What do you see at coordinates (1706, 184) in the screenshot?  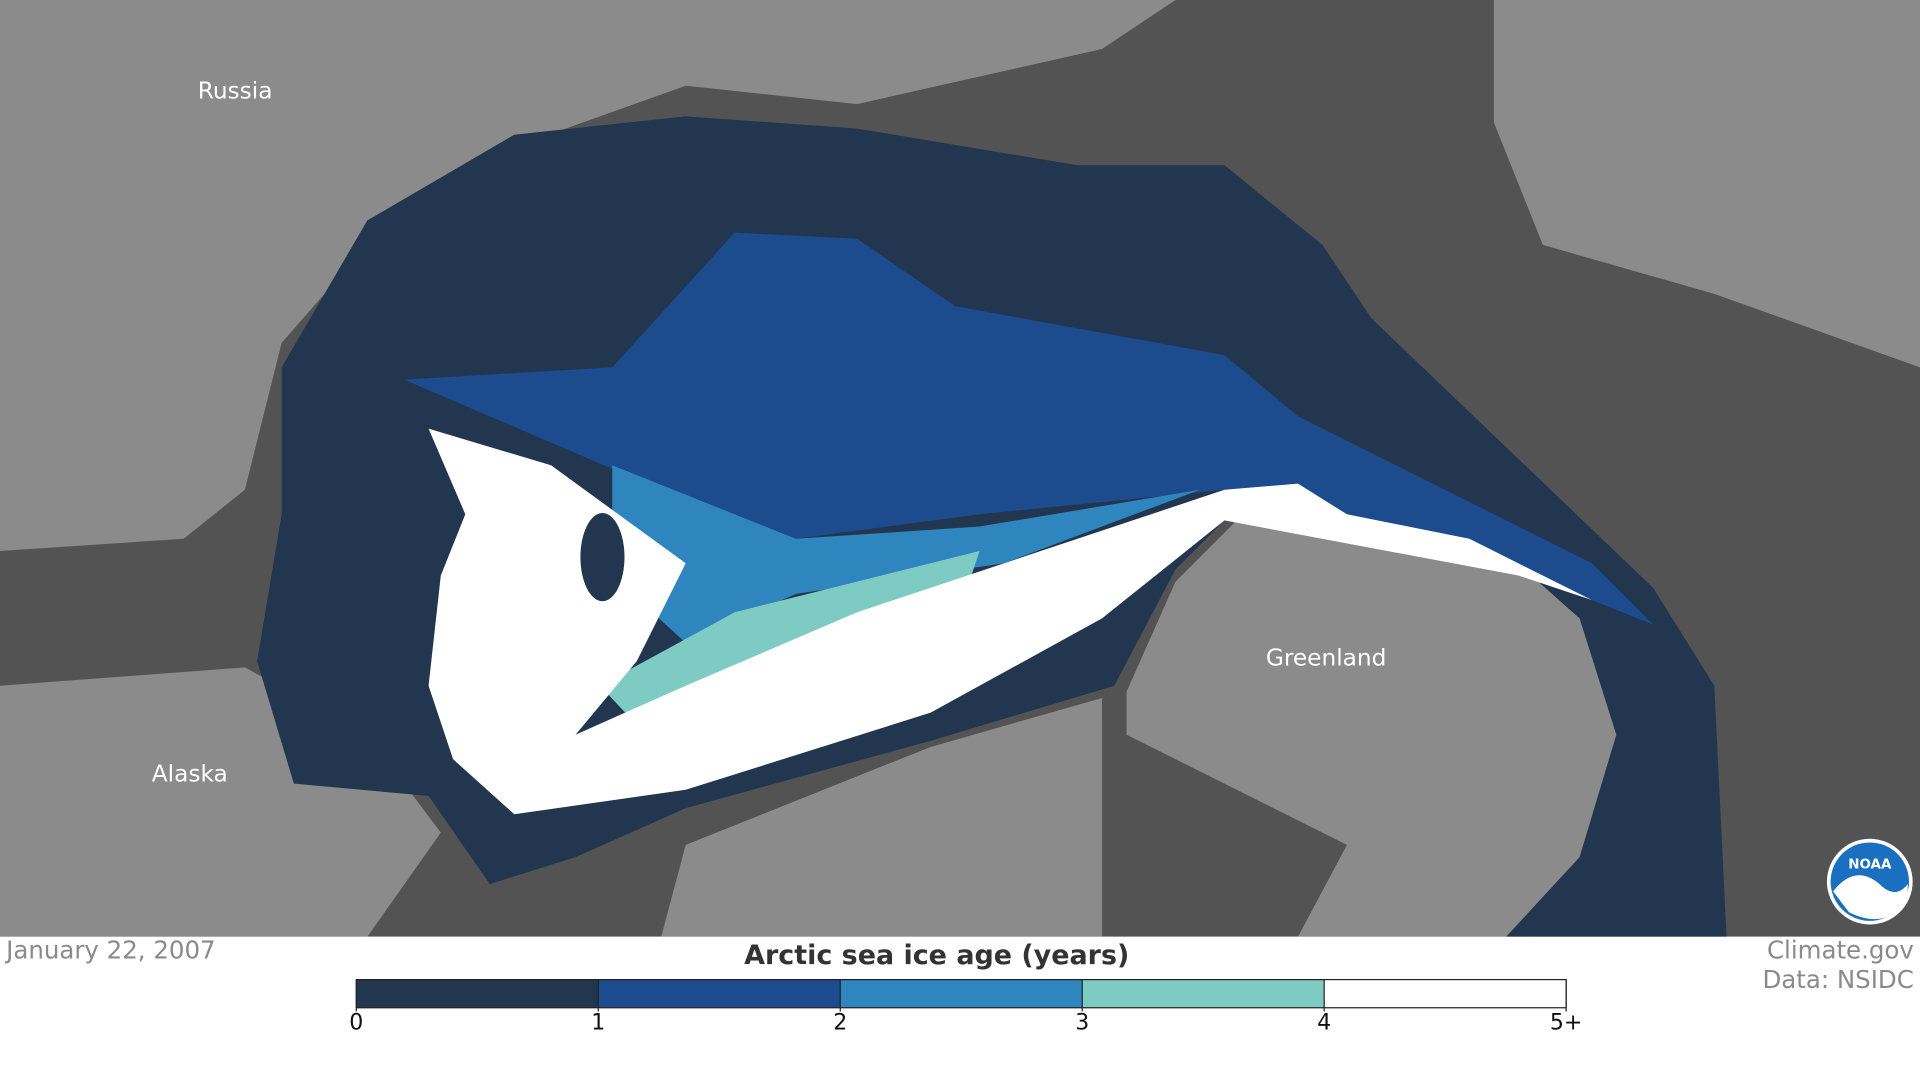 I see `land-scandinavia` at bounding box center [1706, 184].